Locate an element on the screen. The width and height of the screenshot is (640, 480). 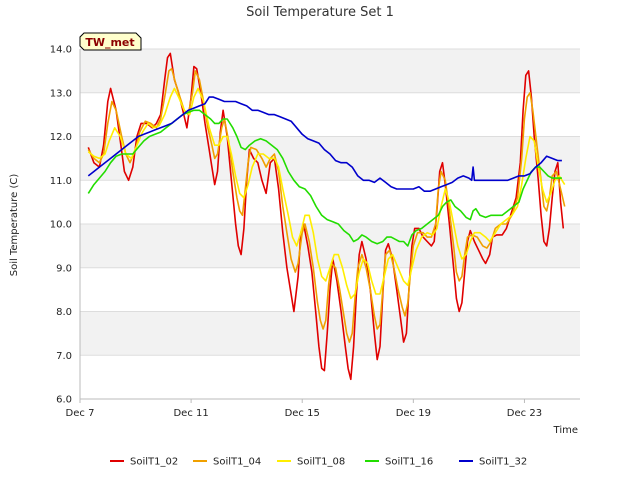
y-tick-label: 12.0 is located at coordinates (61, 137).